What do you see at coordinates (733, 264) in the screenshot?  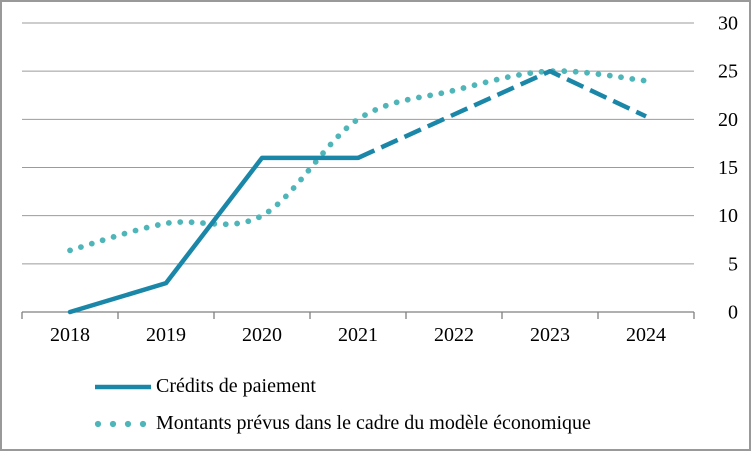 I see `y-axis-label: 5` at bounding box center [733, 264].